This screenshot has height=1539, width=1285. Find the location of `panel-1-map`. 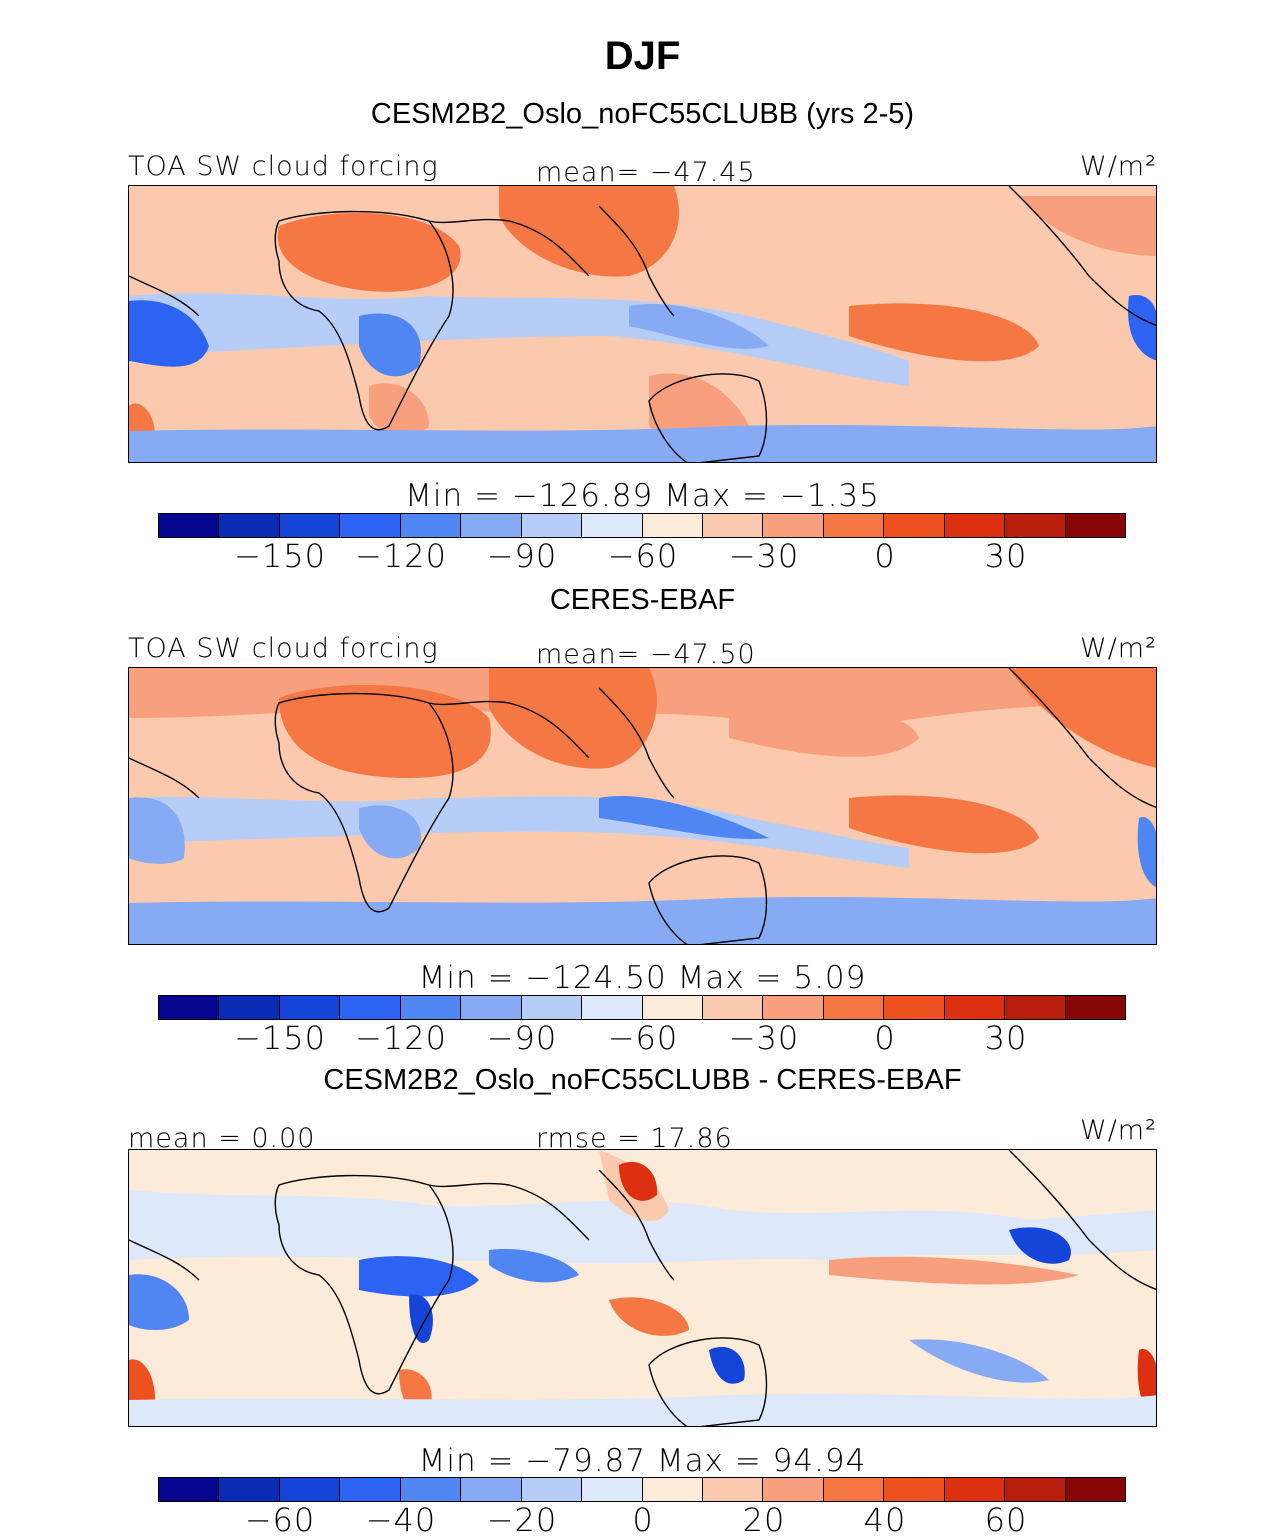

panel-1-map is located at coordinates (642, 324).